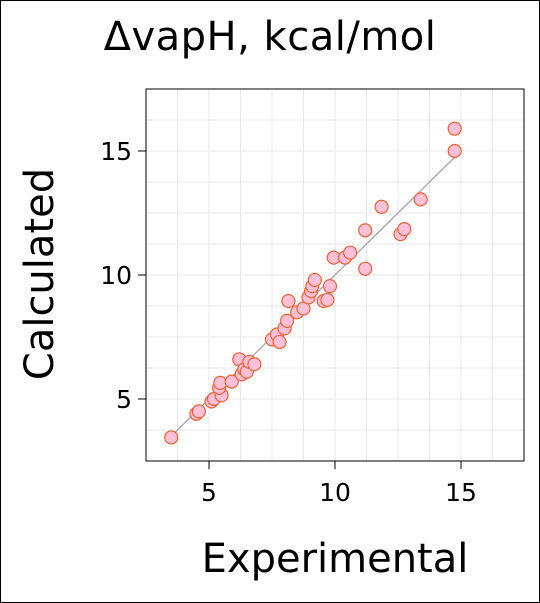 The height and width of the screenshot is (603, 540). Describe the element at coordinates (40, 274) in the screenshot. I see `y-axis-label: Calculated` at that location.